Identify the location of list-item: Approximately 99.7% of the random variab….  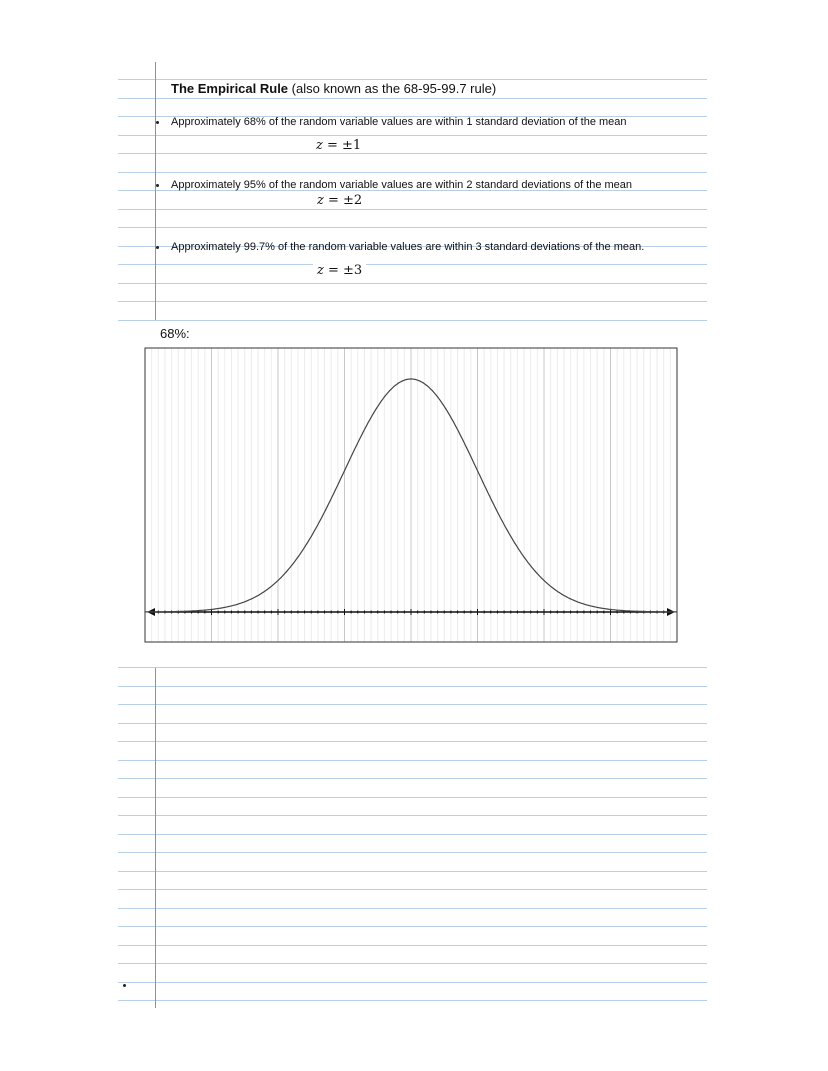
(408, 247).